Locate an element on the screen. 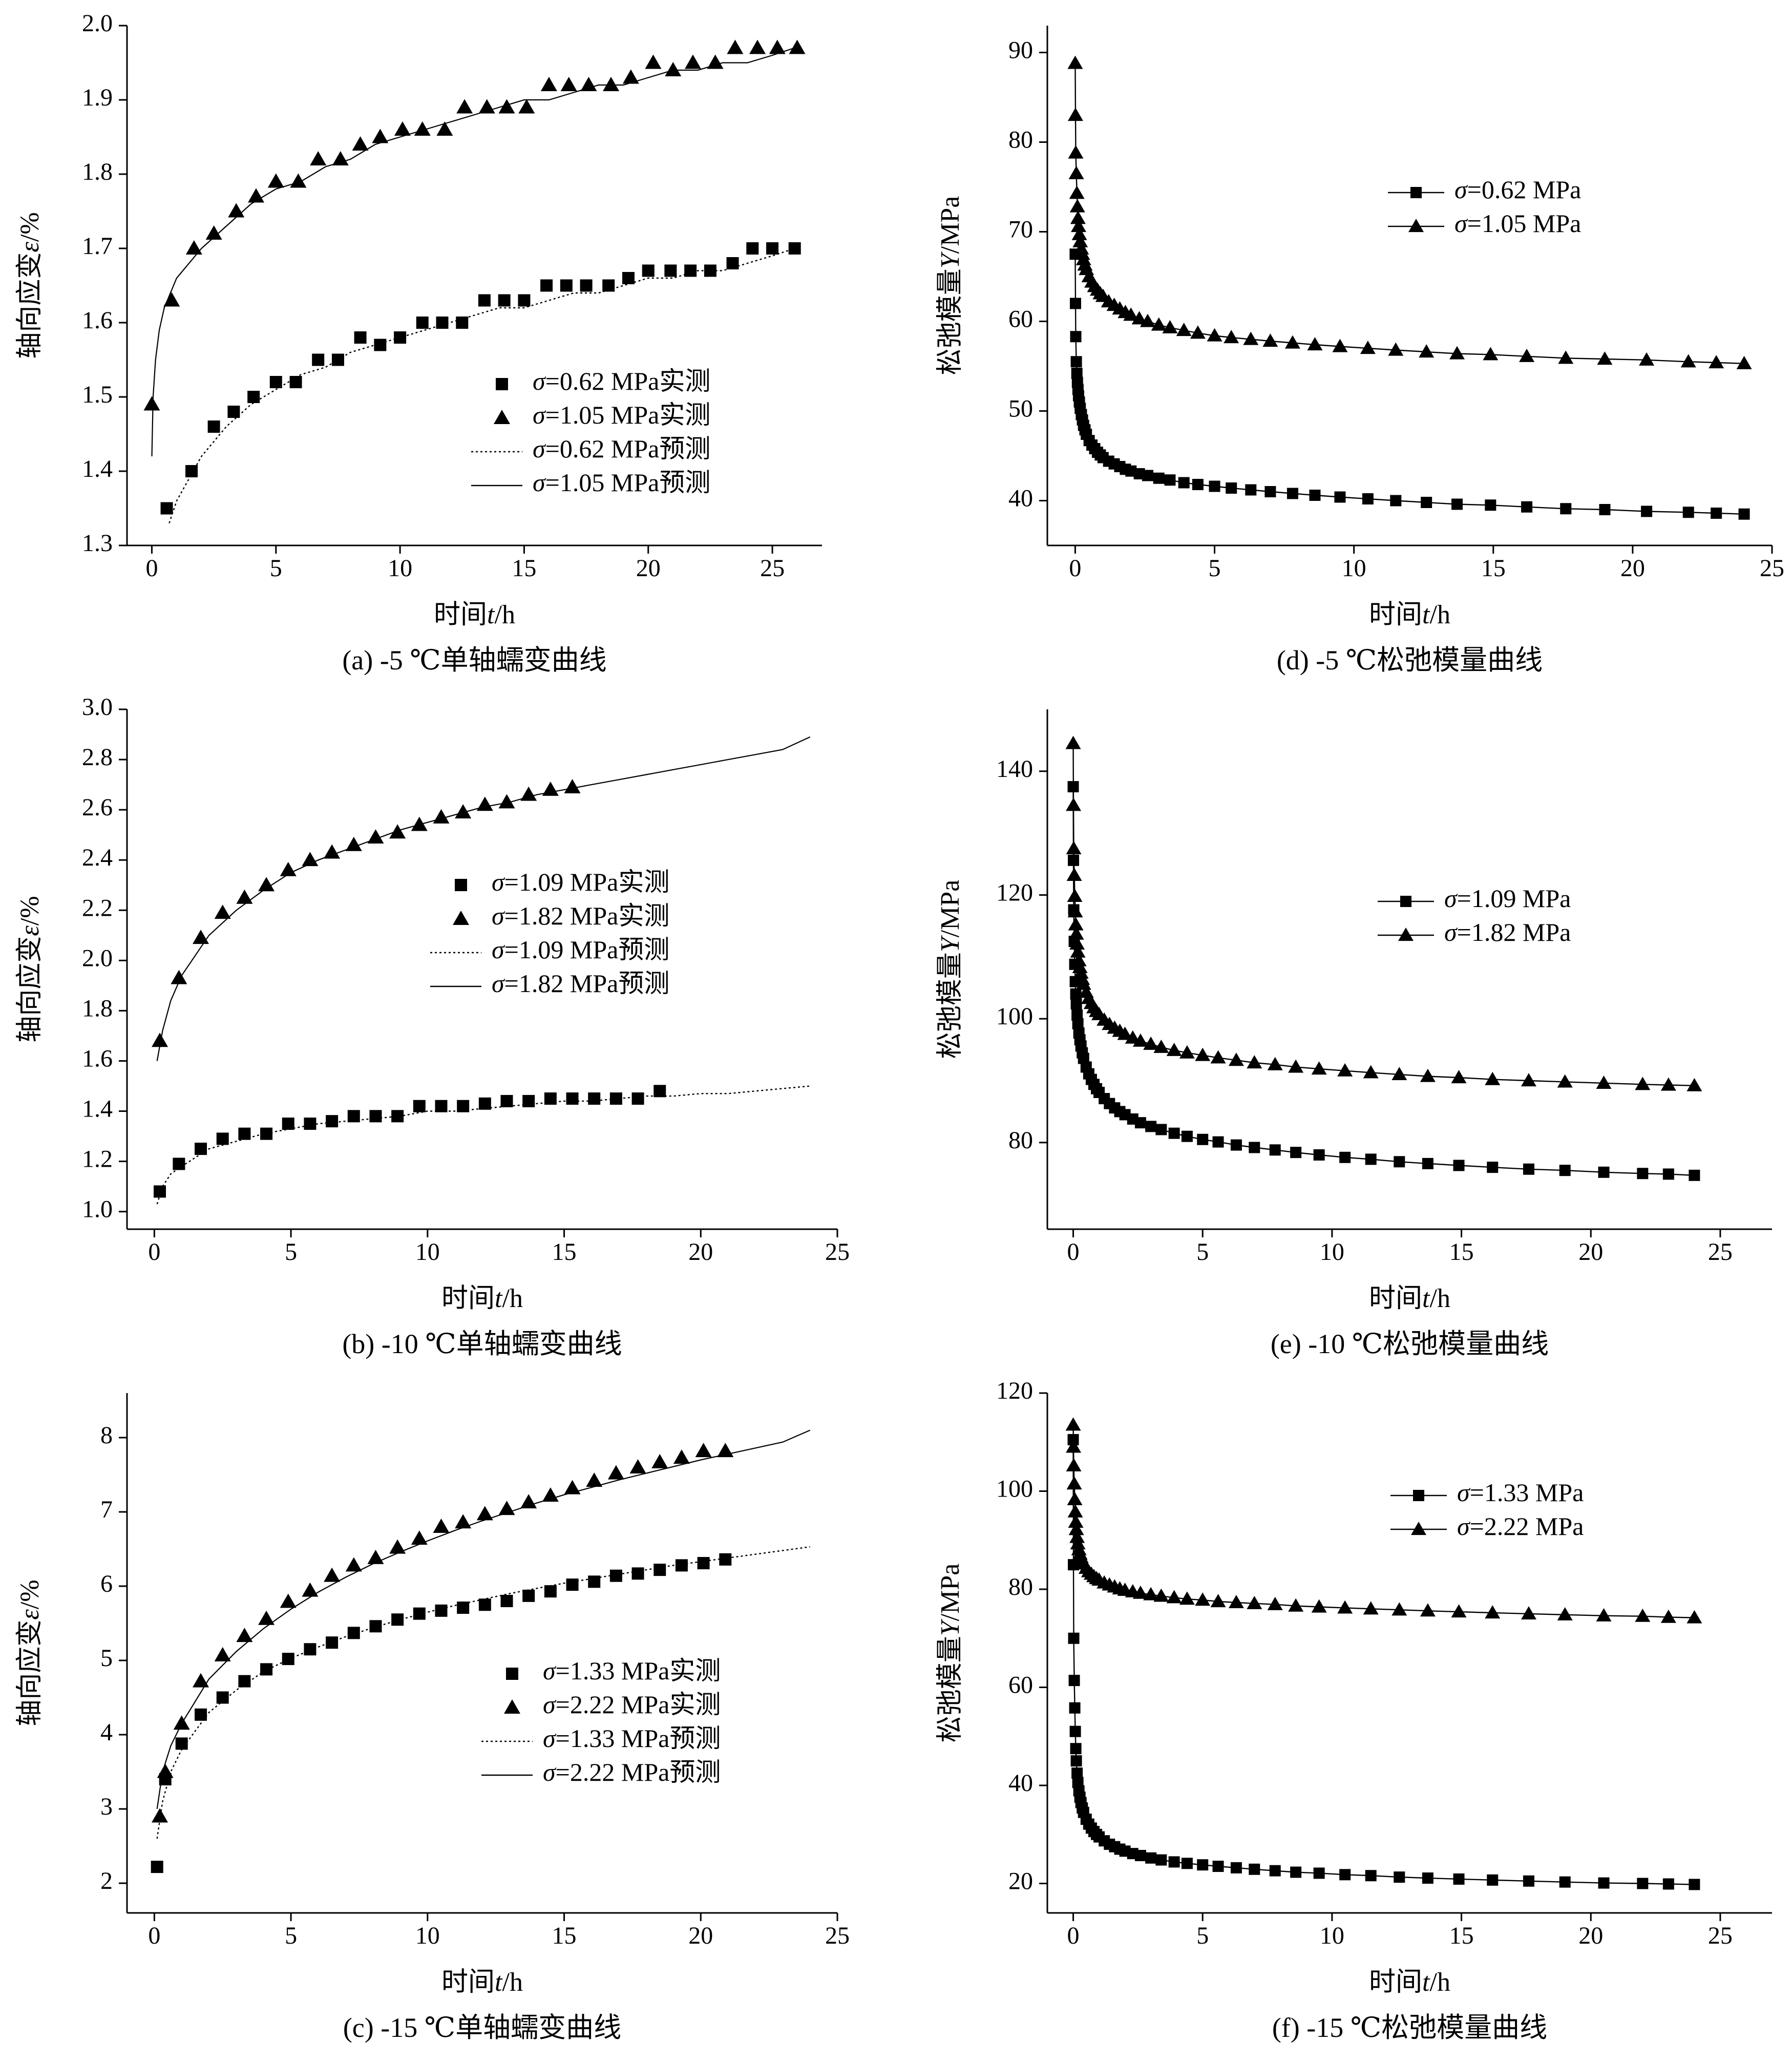  y-tick-label: 1.0 is located at coordinates (97, 1209).